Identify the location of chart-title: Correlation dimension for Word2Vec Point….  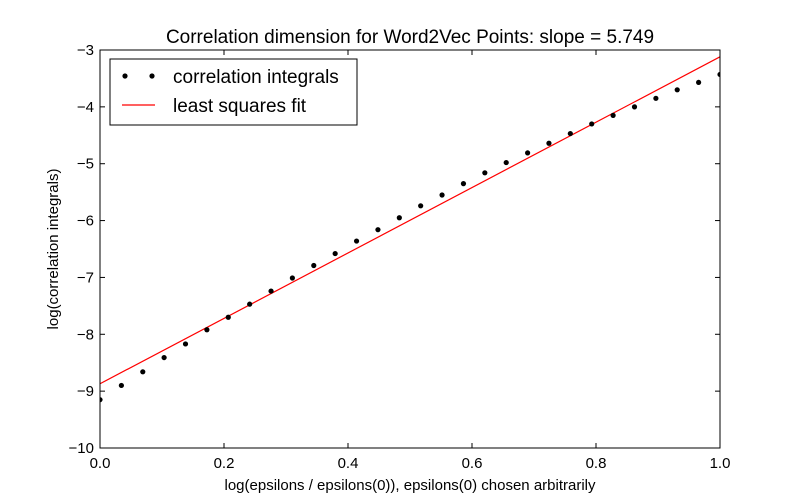
(410, 37).